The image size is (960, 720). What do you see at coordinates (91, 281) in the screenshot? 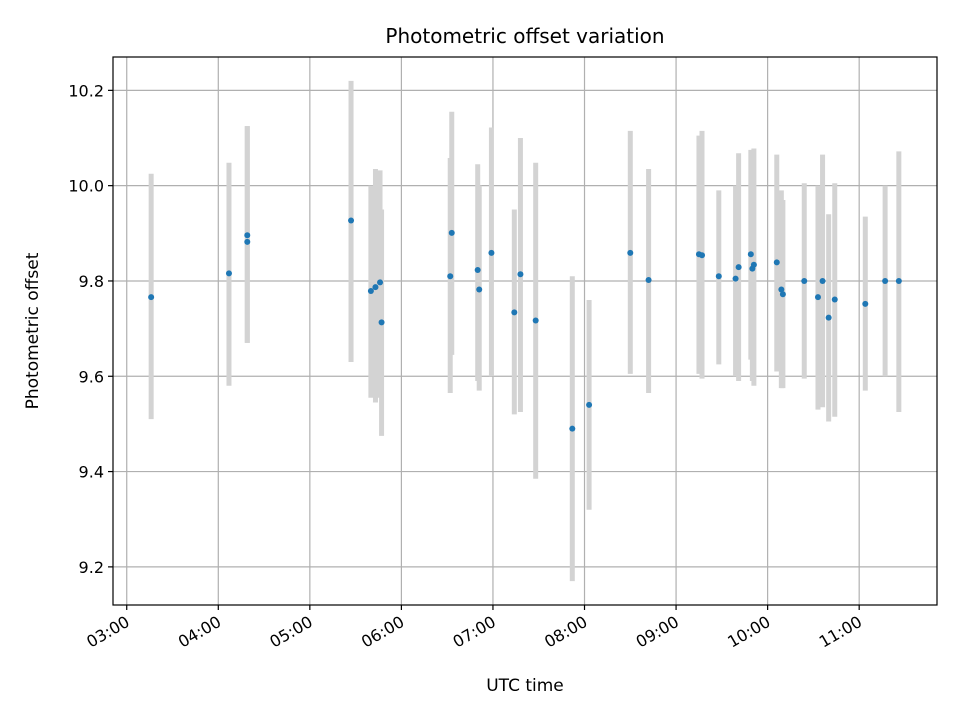
I see `y-tick-label: 9.8` at bounding box center [91, 281].